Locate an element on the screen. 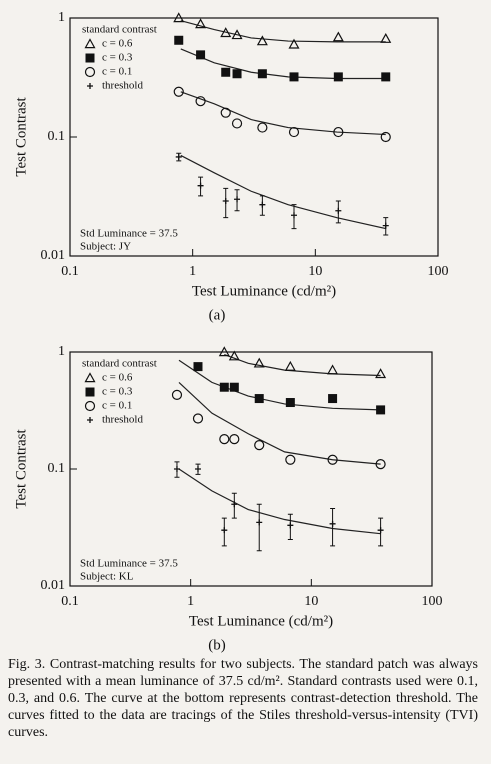 Image resolution: width=491 pixels, height=764 pixels. annotation: Subject: JY is located at coordinates (105, 247).